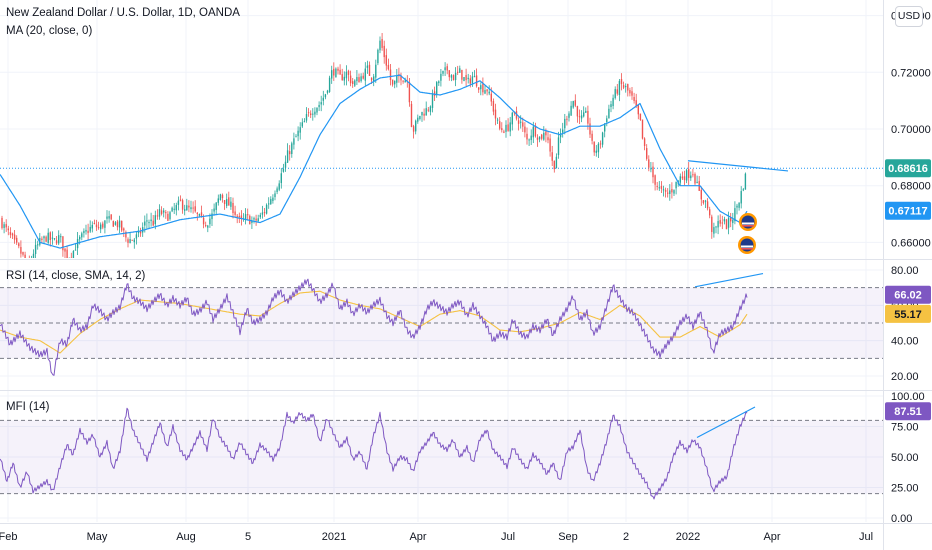  I want to click on time-tick: 2022, so click(688, 537).